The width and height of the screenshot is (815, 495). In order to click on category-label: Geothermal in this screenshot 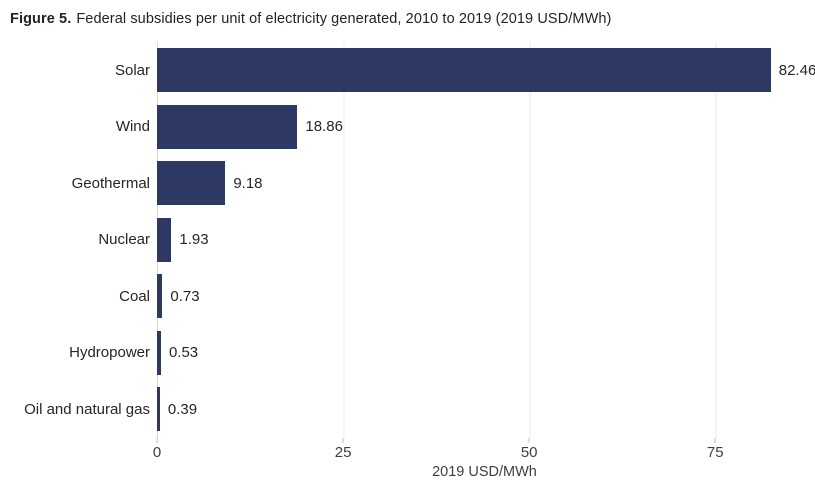, I will do `click(110, 183)`.